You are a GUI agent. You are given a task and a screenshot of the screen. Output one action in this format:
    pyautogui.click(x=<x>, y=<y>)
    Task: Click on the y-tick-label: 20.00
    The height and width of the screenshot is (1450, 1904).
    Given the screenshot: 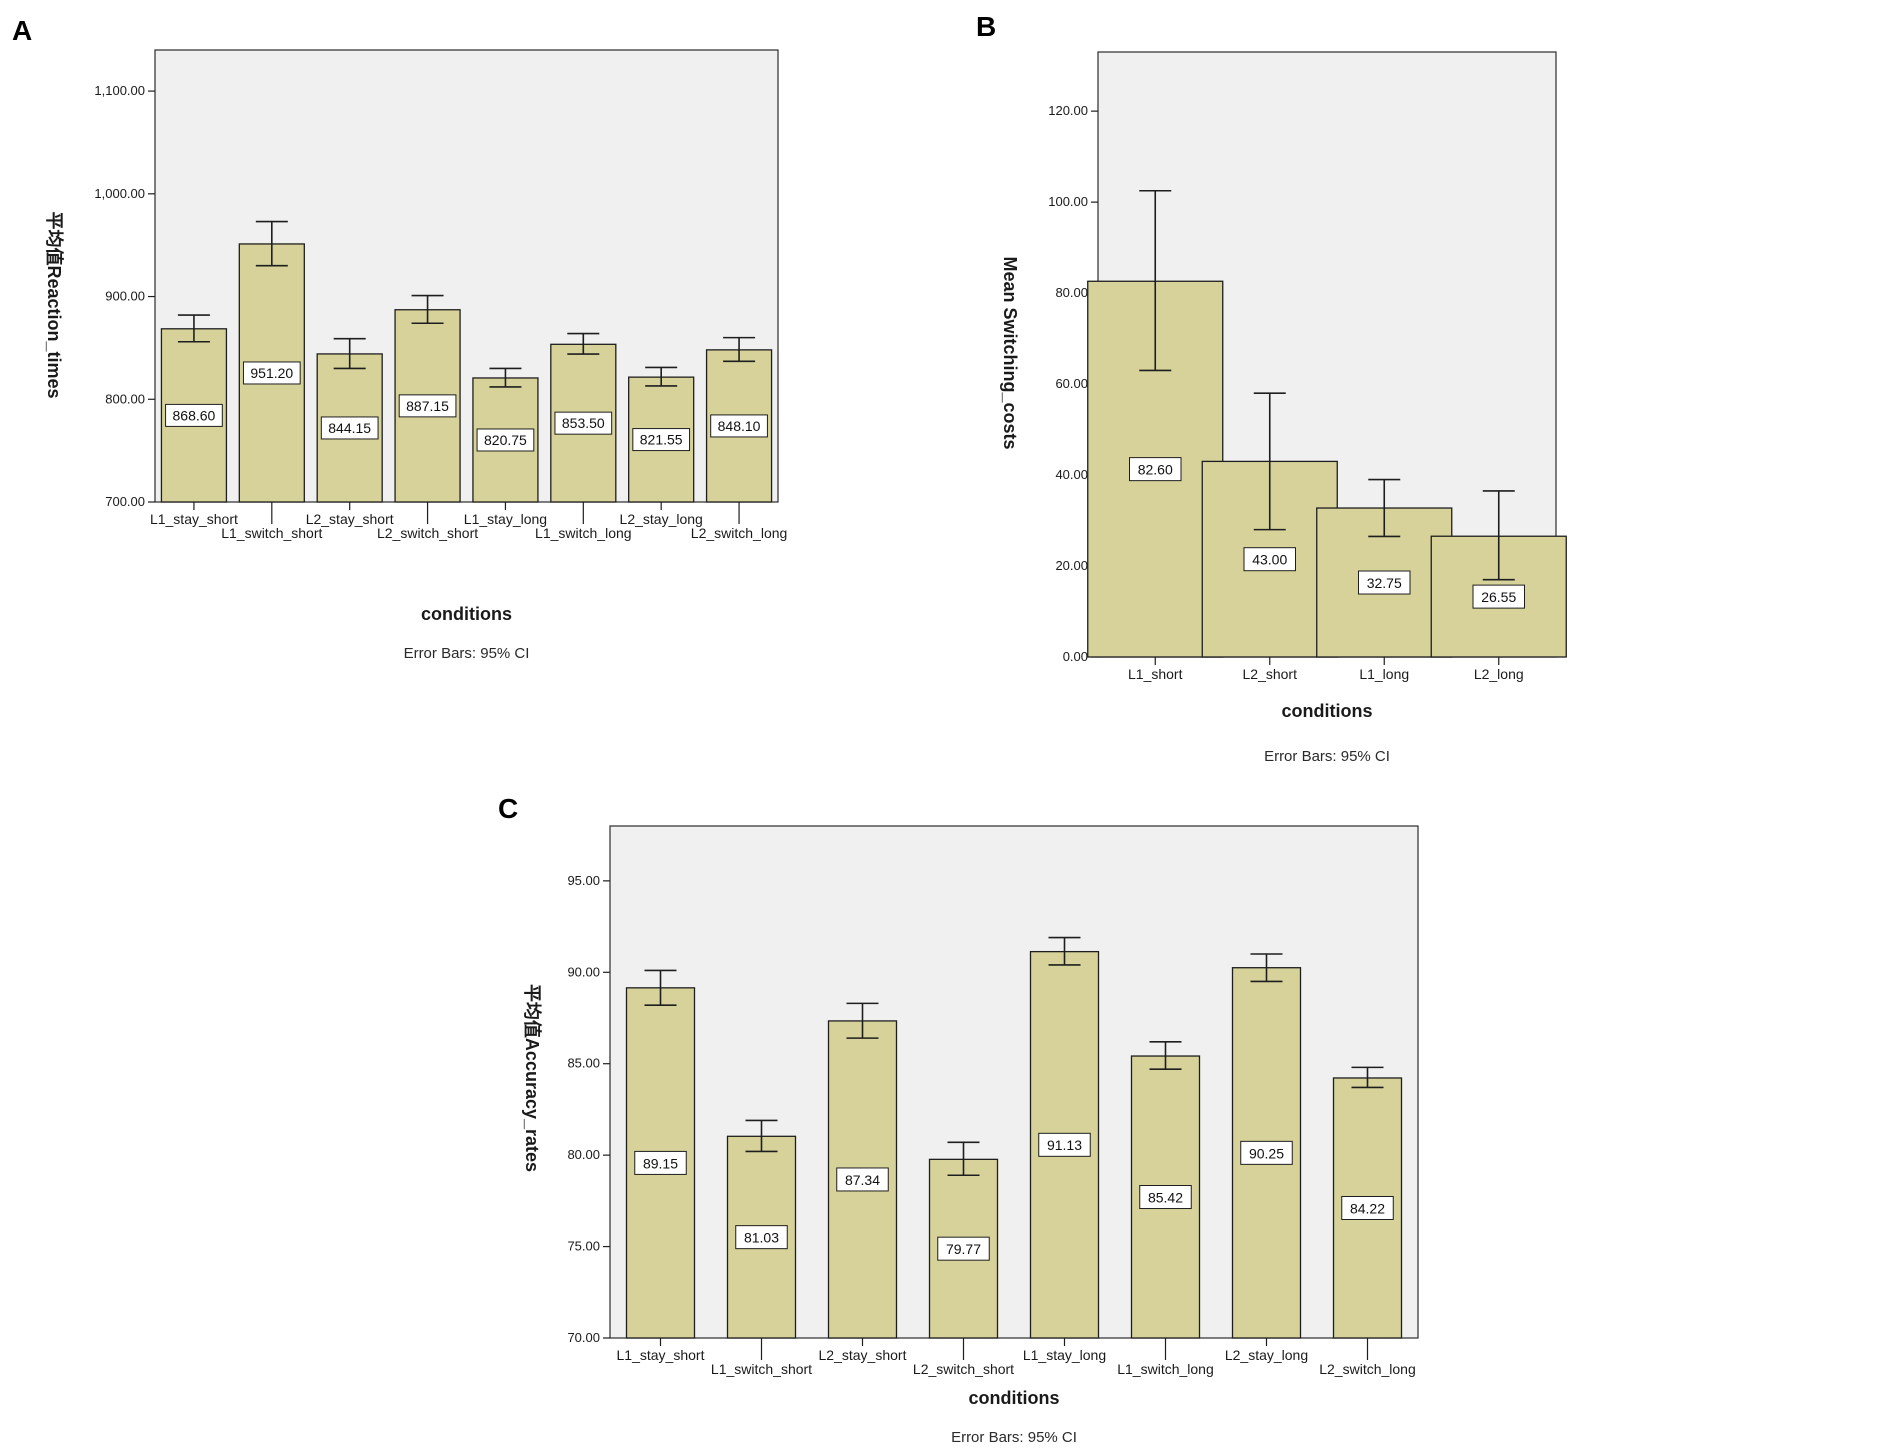 What is the action you would take?
    pyautogui.click(x=1071, y=565)
    